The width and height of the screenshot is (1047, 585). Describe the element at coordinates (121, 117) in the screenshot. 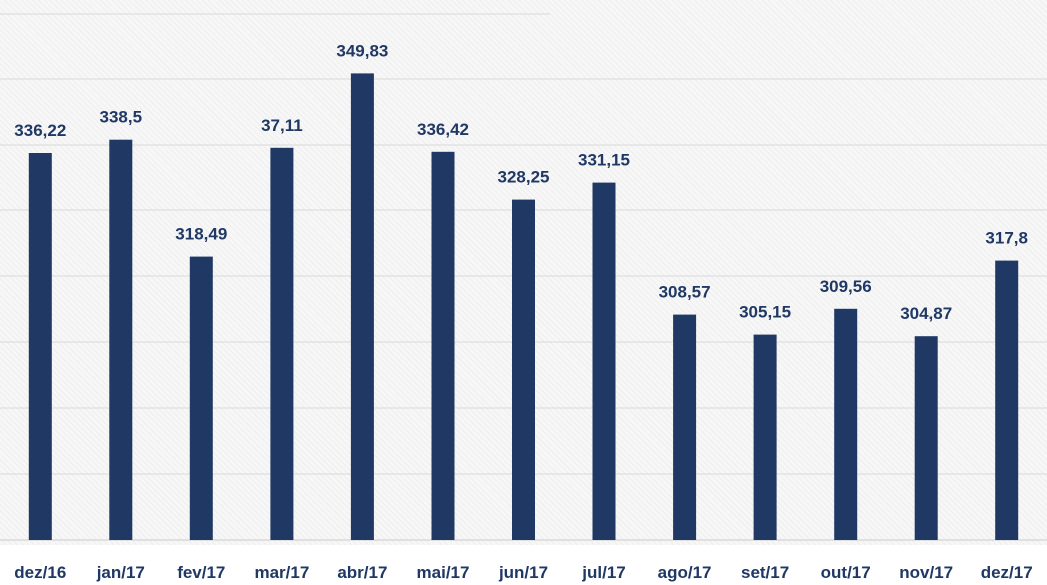

I see `data-label: 338,5` at that location.